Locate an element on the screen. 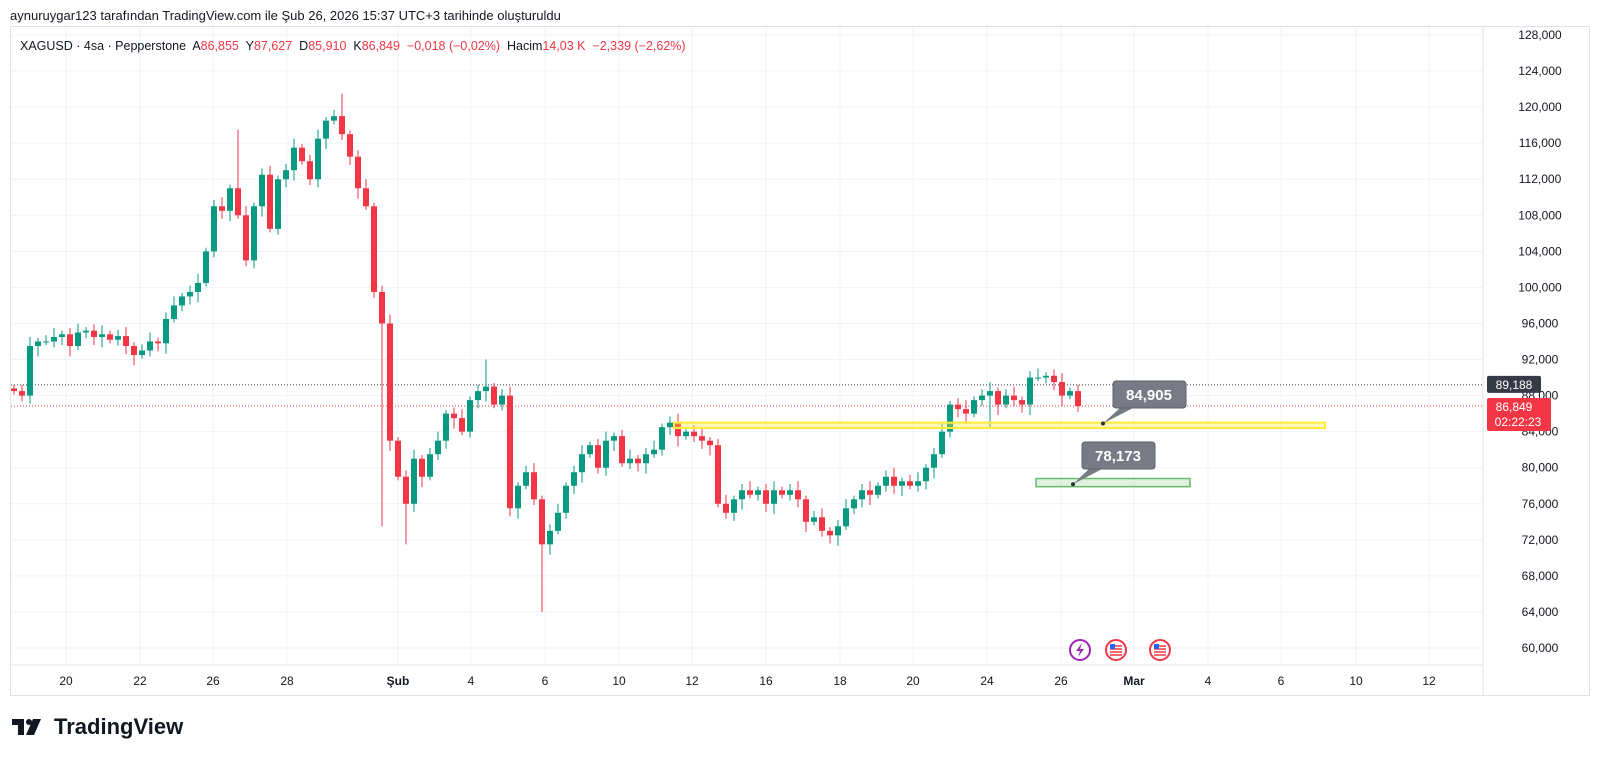 This screenshot has width=1600, height=776. volume-change: −2,339 (−2,62%) is located at coordinates (639, 46).